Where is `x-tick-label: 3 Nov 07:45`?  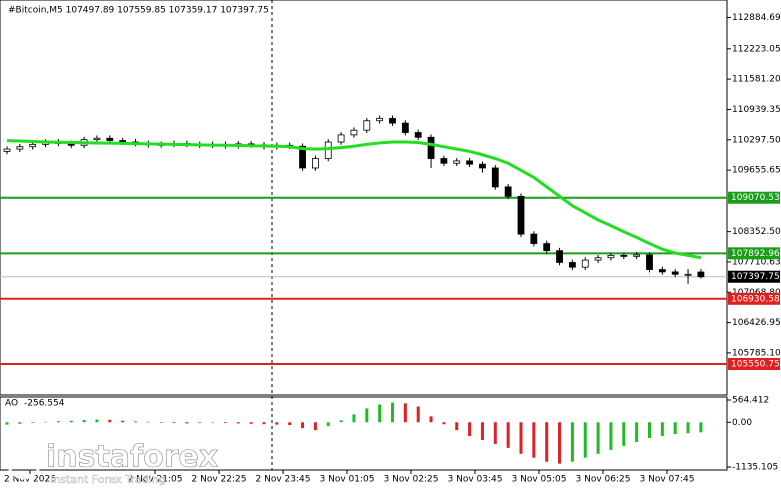
x-tick-label: 3 Nov 07:45 is located at coordinates (667, 480).